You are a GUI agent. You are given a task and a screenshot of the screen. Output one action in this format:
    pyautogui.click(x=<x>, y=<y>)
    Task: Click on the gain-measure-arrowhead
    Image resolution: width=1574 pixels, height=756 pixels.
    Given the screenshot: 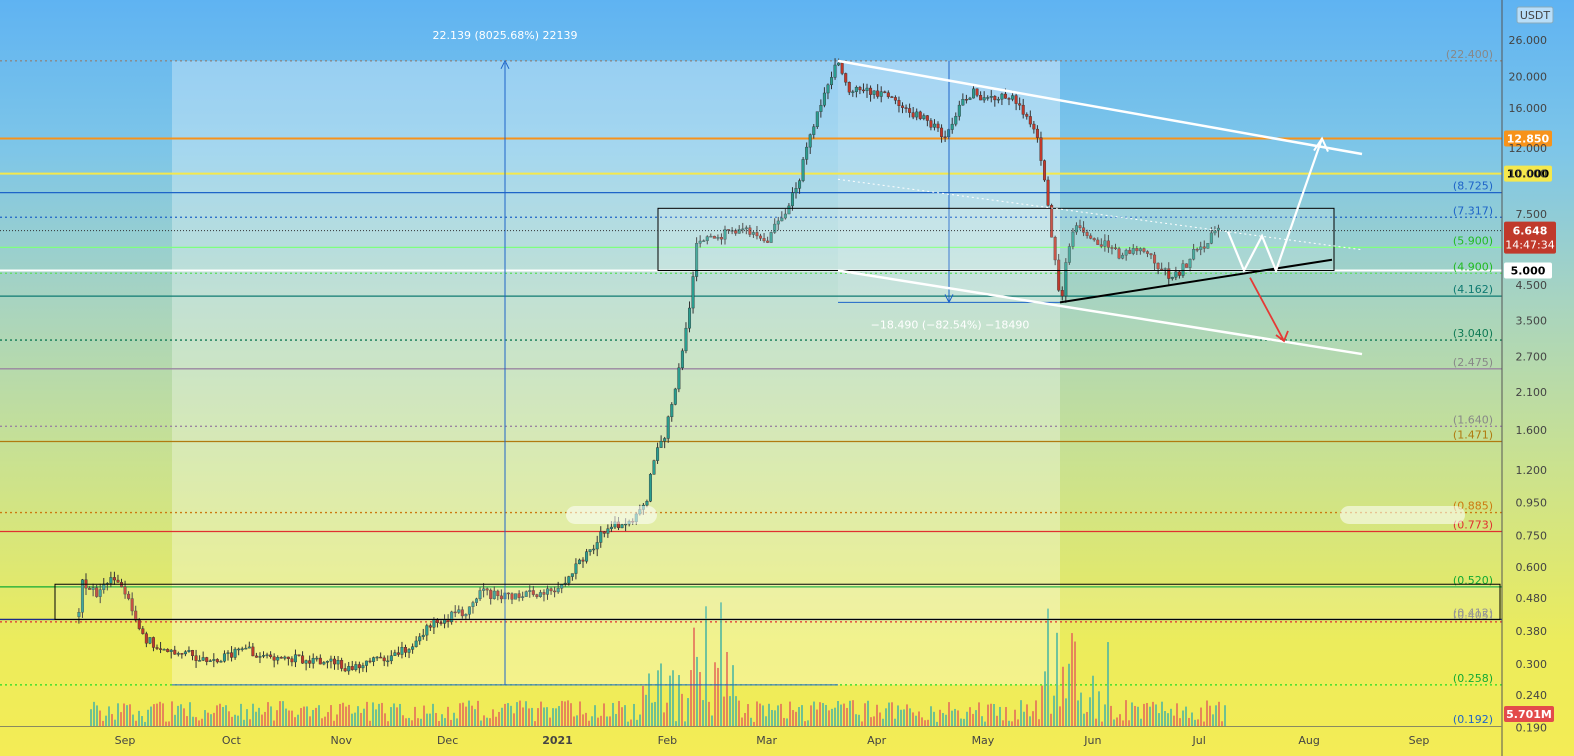 What is the action you would take?
    pyautogui.click(x=505, y=64)
    